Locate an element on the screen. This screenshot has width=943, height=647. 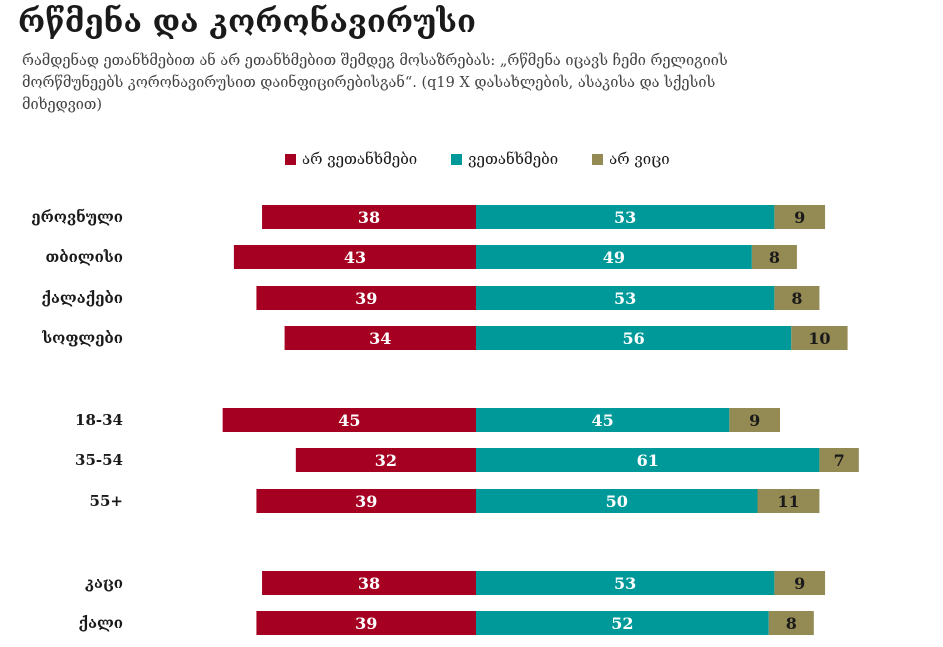
data-label: 61 is located at coordinates (648, 460).